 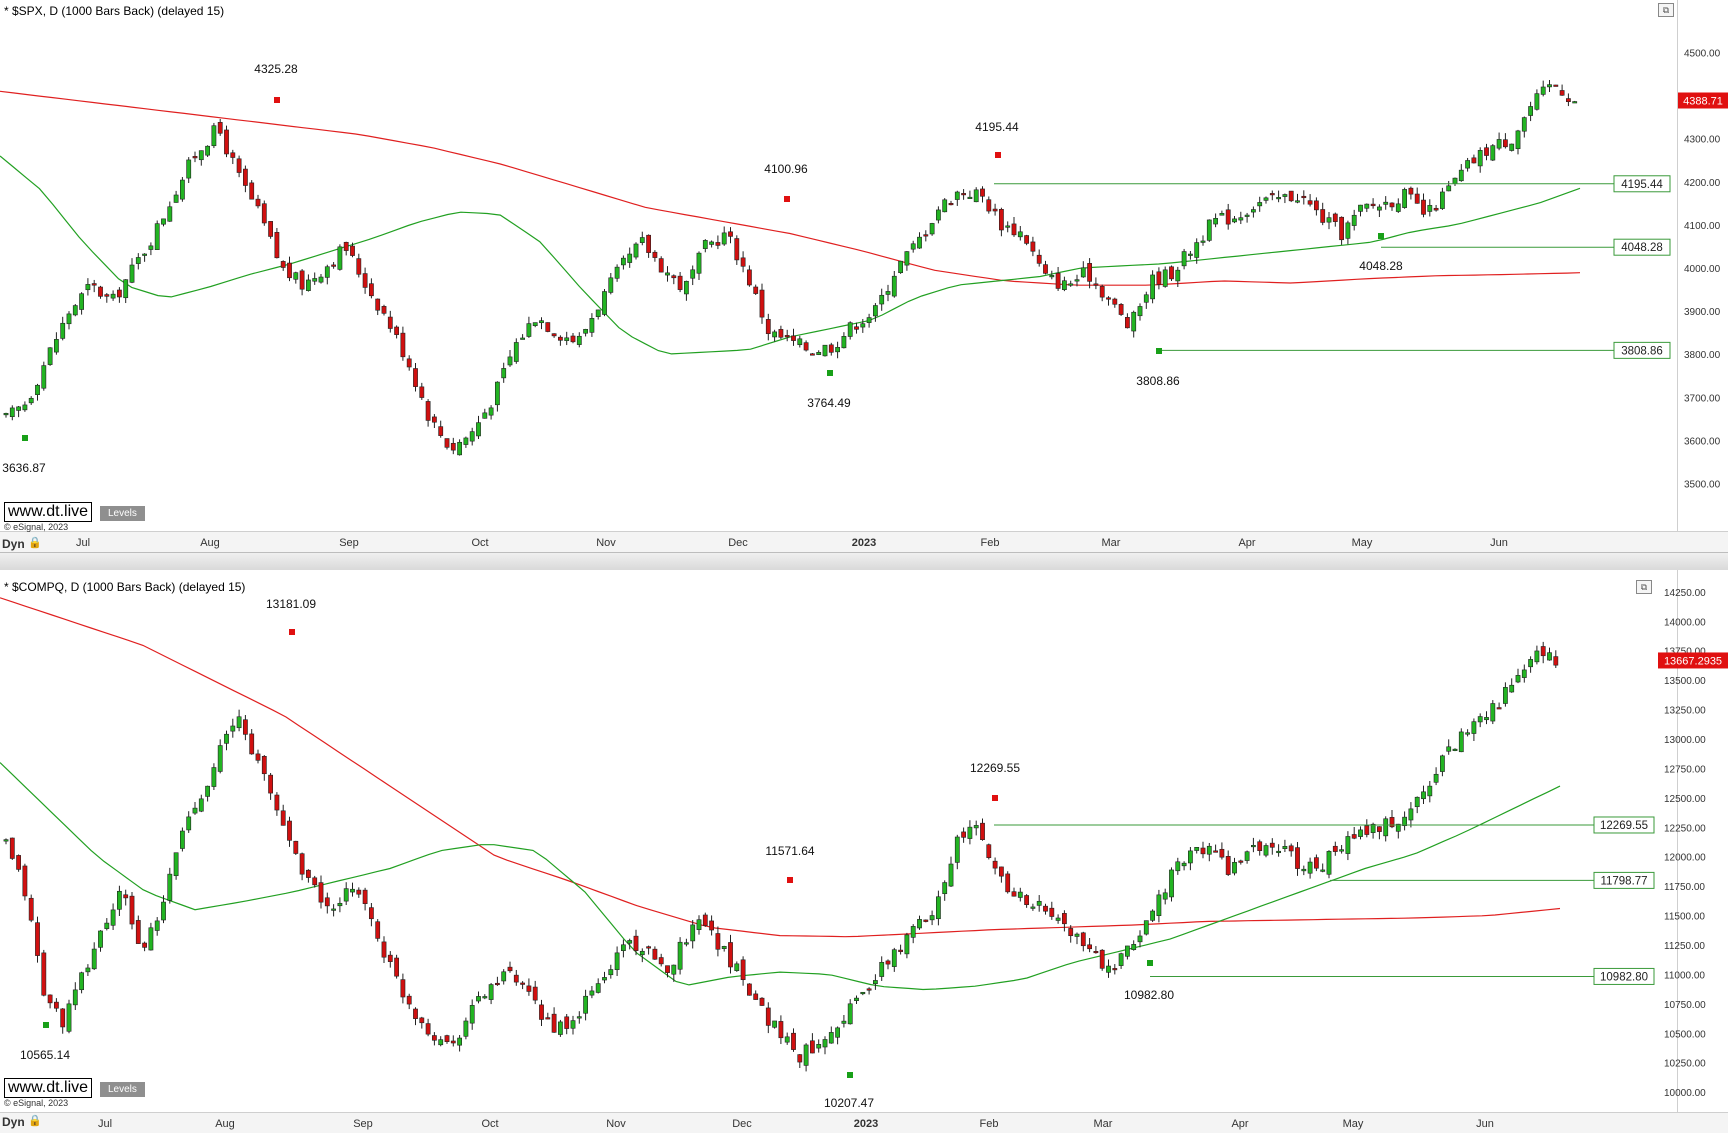 I want to click on comp-levels-button: Levels, so click(x=122, y=1089).